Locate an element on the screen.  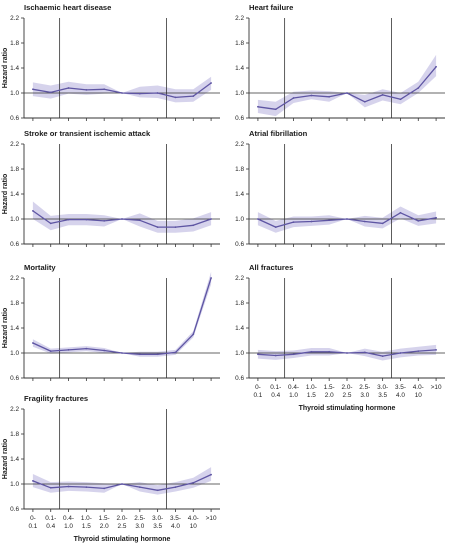
panel-title: Ischaemic heart disease is located at coordinates (67, 7).